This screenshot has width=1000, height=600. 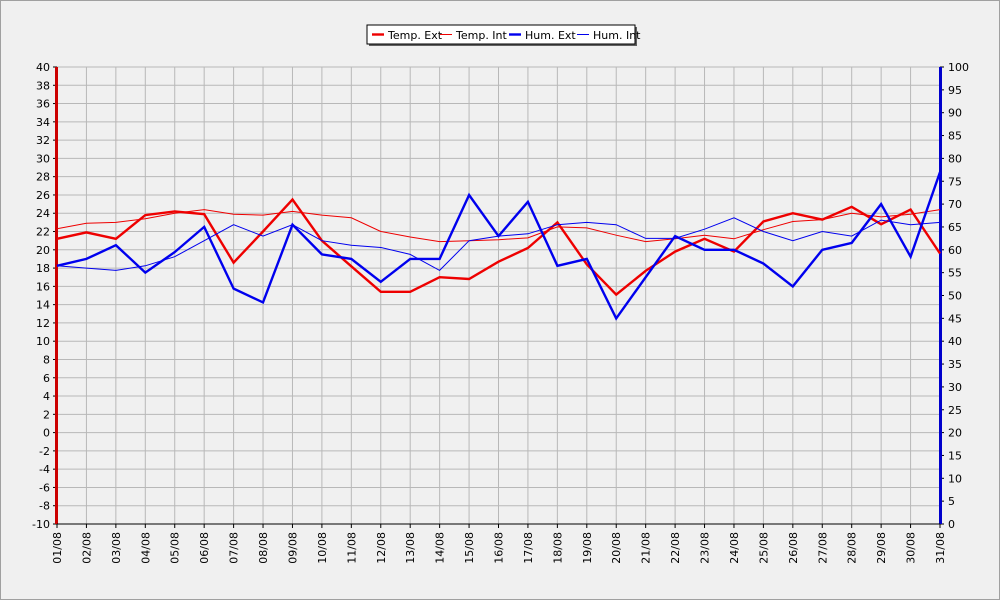 What do you see at coordinates (43, 104) in the screenshot?
I see `left-tick-label: 36` at bounding box center [43, 104].